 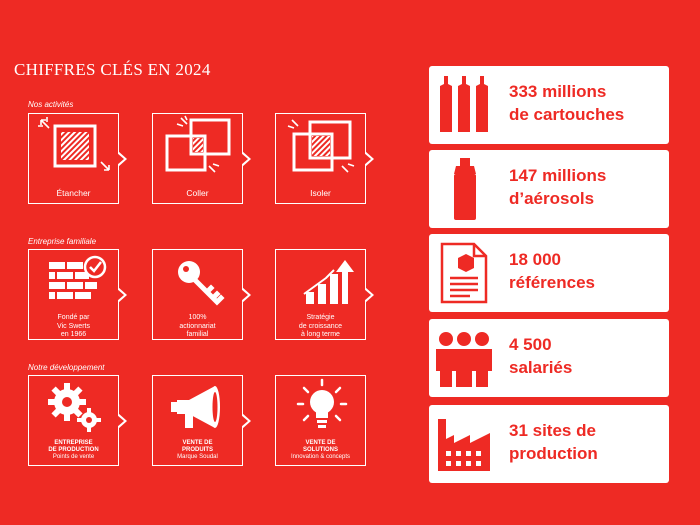 I want to click on tile-caption: 100% actionnariat familial, so click(x=197, y=326).